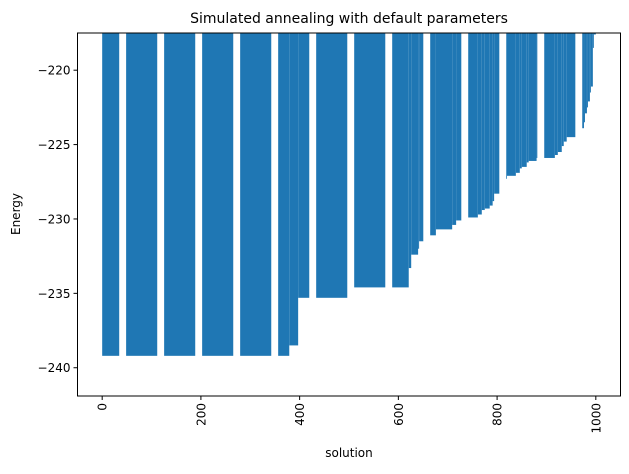  Describe the element at coordinates (54, 145) in the screenshot. I see `y-tick-label: −225` at that location.